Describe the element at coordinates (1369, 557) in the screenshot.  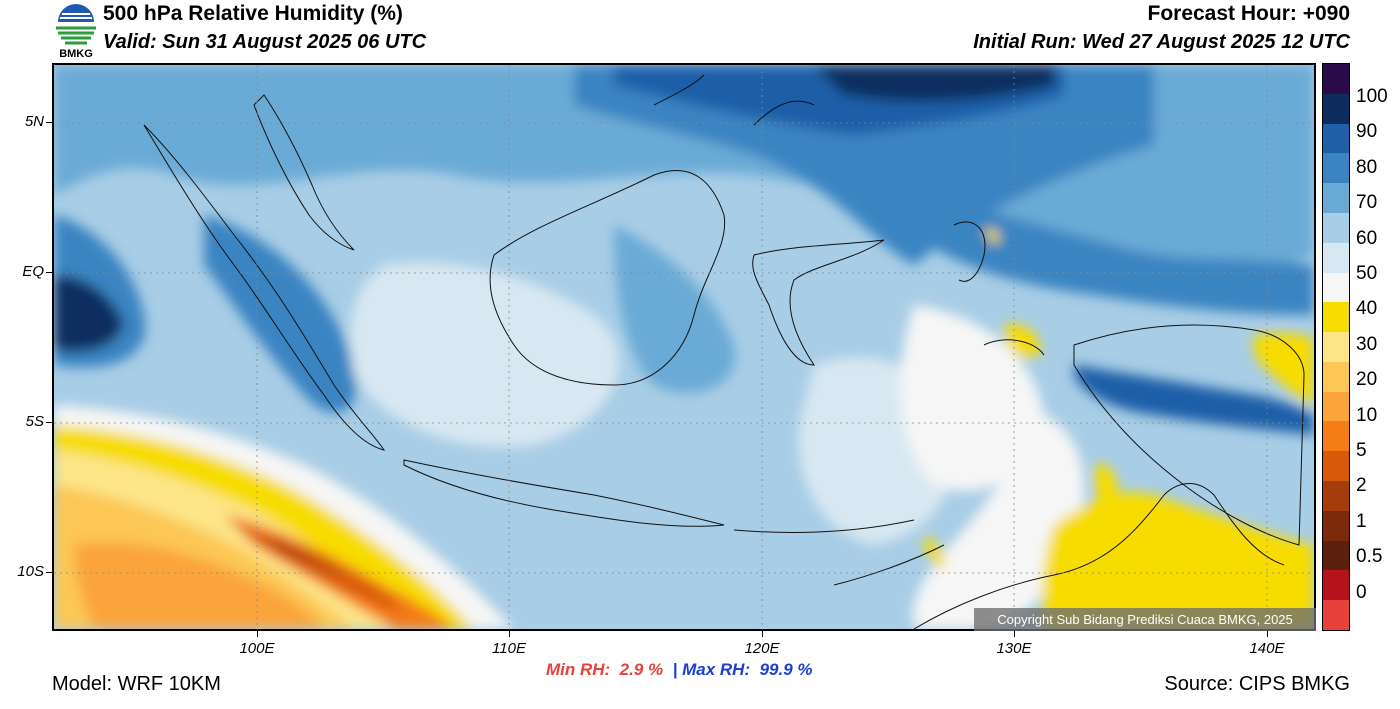
I see `colorbar-label: 0.5` at that location.